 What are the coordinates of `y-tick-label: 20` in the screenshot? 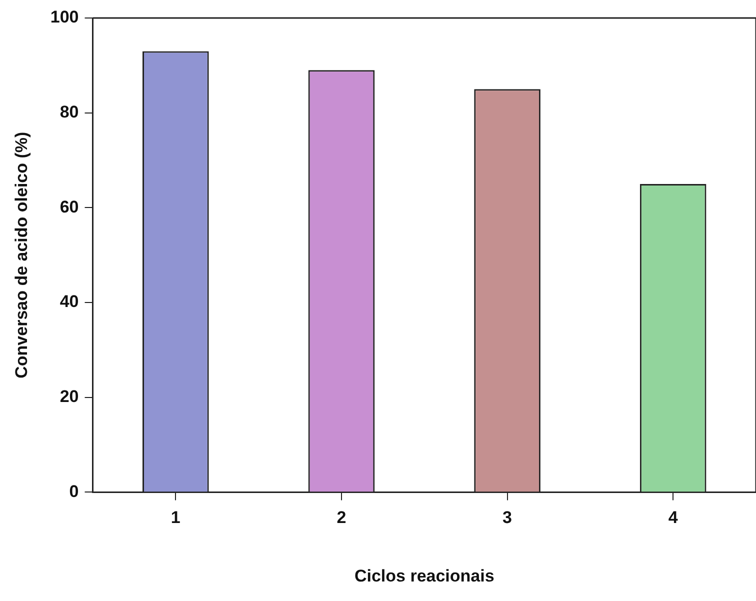 It's located at (69, 396).